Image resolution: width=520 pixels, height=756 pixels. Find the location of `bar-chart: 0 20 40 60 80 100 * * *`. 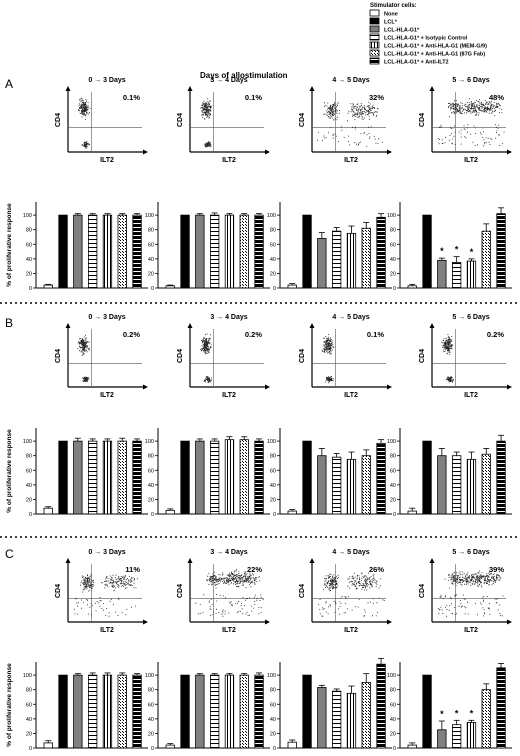

bar-chart: 0 20 40 60 80 100 * * * is located at coordinates (449, 707).